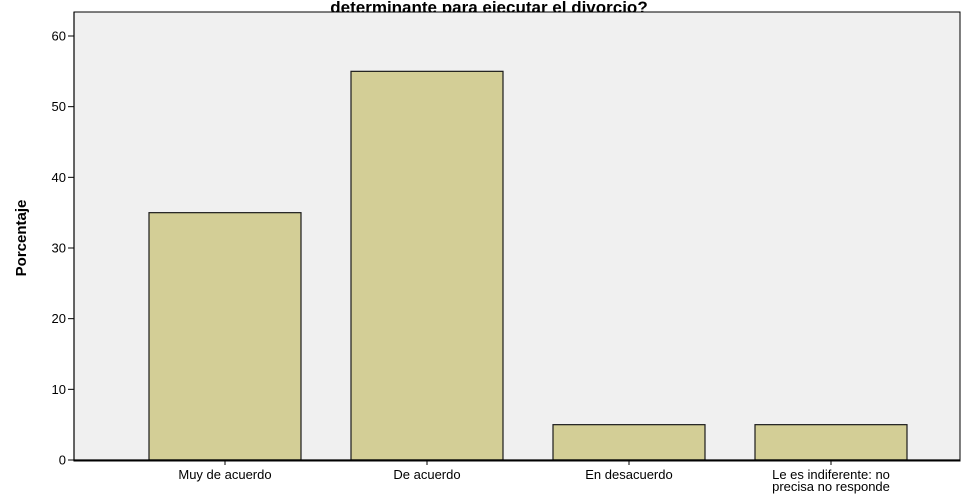 This screenshot has width=964, height=495. I want to click on x-tick-label-1: Muy de acuerdo, so click(224, 474).